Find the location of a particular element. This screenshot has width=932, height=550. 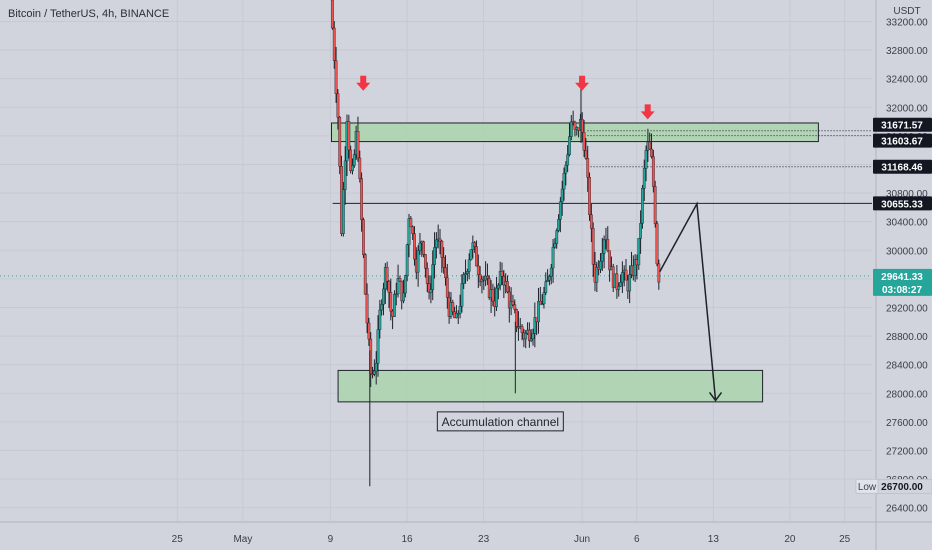

low-box is located at coordinates (867, 486).